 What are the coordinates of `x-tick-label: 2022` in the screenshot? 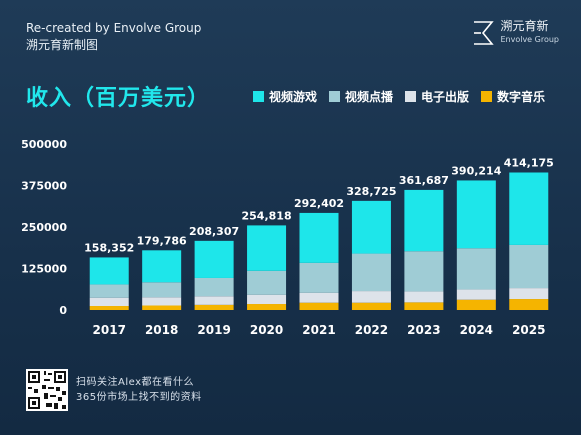 It's located at (371, 330).